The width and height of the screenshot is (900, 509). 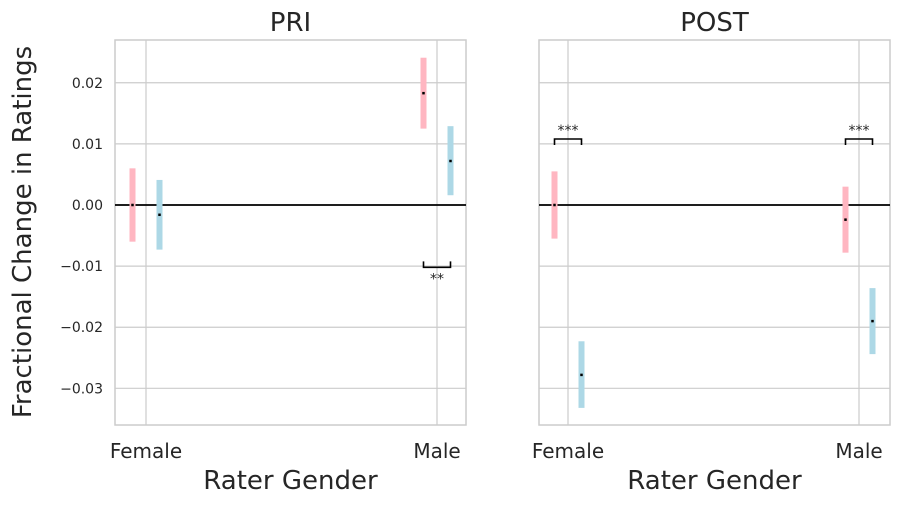 I want to click on y-tick-label: 0.02, so click(x=87, y=84).